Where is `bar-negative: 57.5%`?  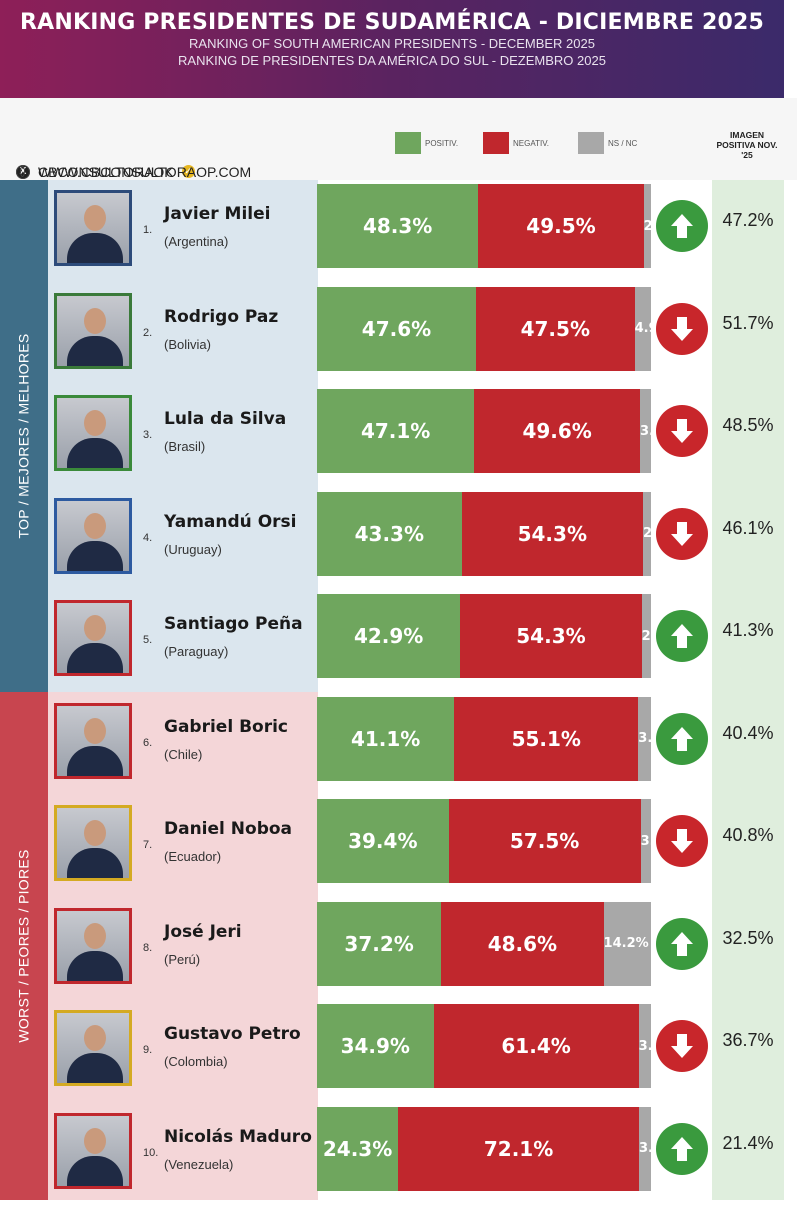 bar-negative: 57.5% is located at coordinates (544, 841).